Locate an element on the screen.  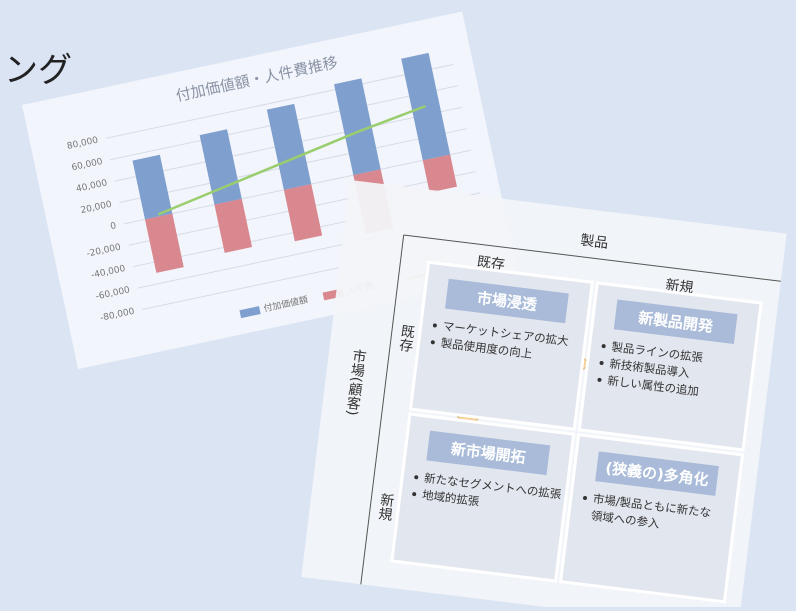
line is located at coordinates (291, 160).